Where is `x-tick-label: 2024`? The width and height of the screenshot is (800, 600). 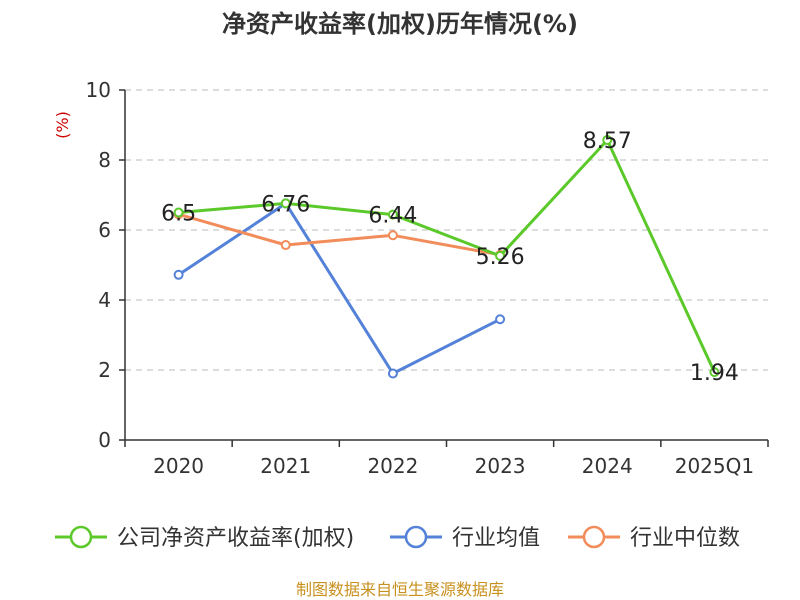
x-tick-label: 2024 is located at coordinates (607, 466).